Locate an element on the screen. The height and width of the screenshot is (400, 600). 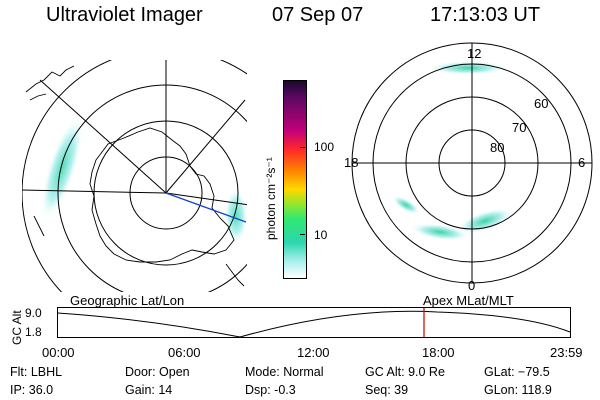
time-tick: 12:00 is located at coordinates (313, 352).